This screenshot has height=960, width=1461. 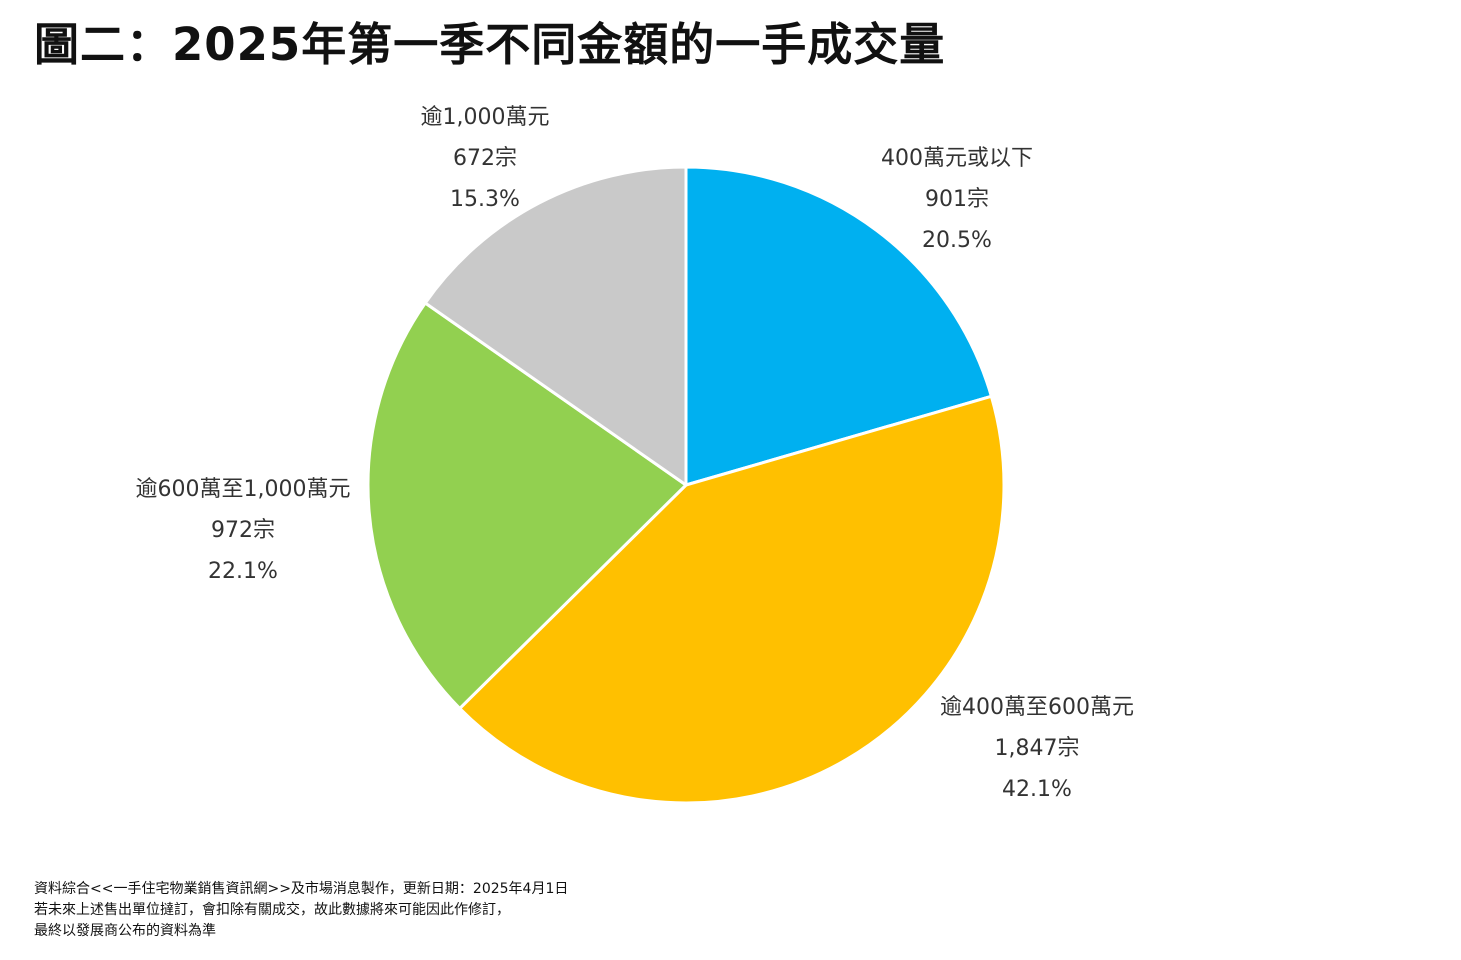 What do you see at coordinates (243, 571) in the screenshot?
I see `slice-percent: 22.1%` at bounding box center [243, 571].